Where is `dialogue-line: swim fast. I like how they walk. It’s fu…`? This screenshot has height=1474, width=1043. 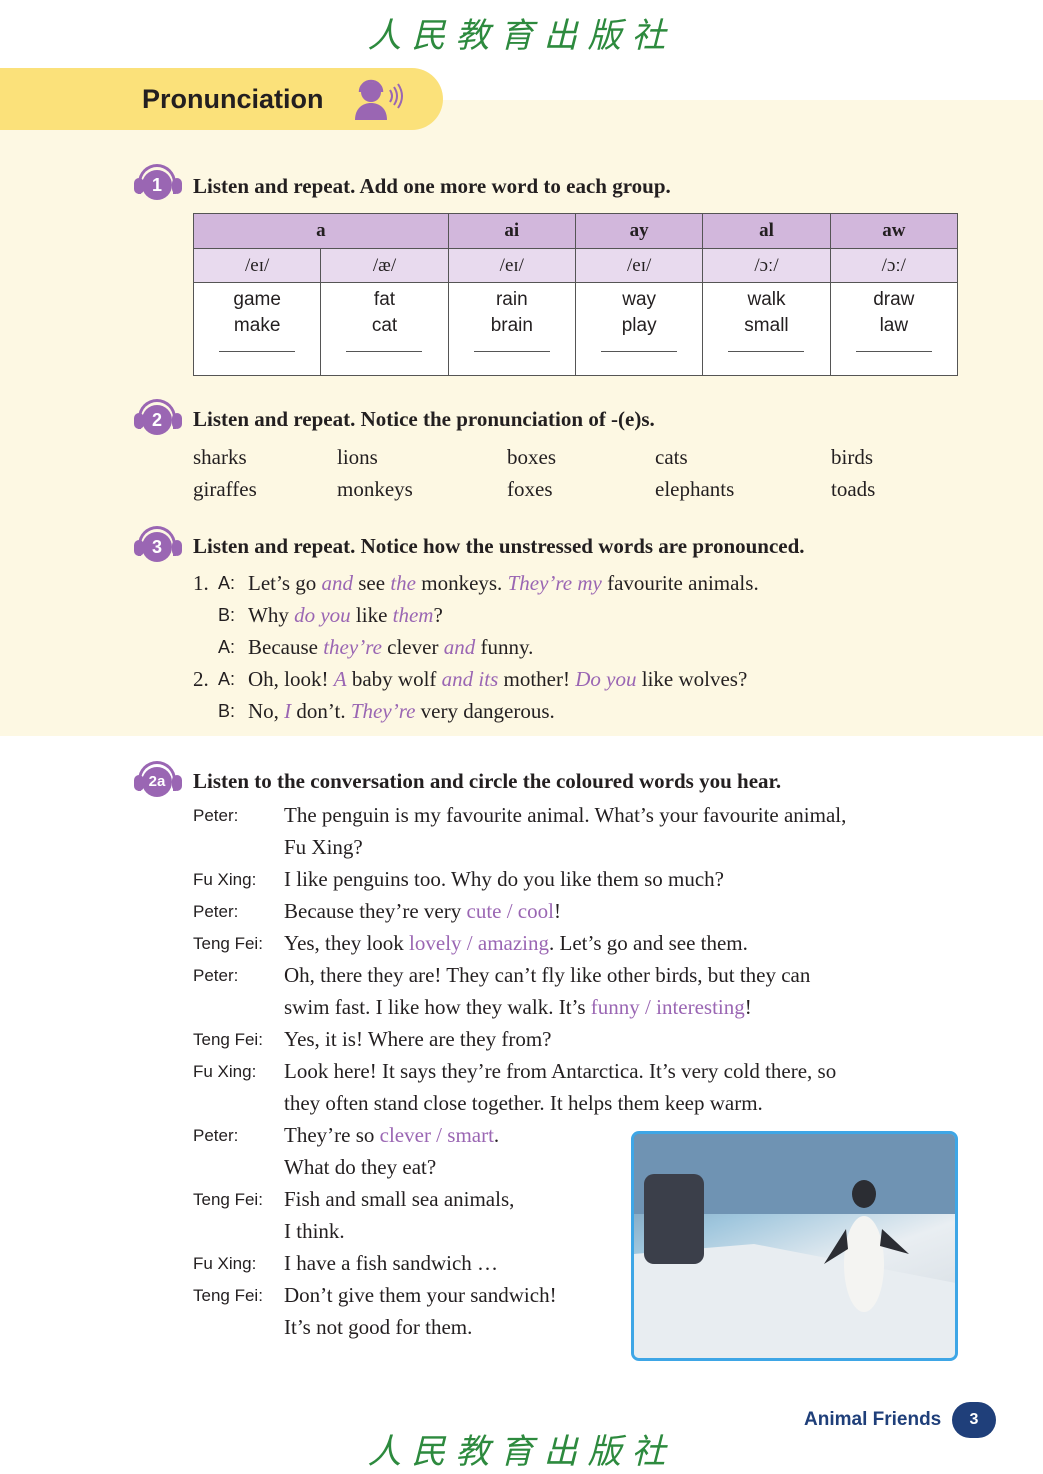 dialogue-line: swim fast. I like how they walk. It’s fu… is located at coordinates (518, 1007).